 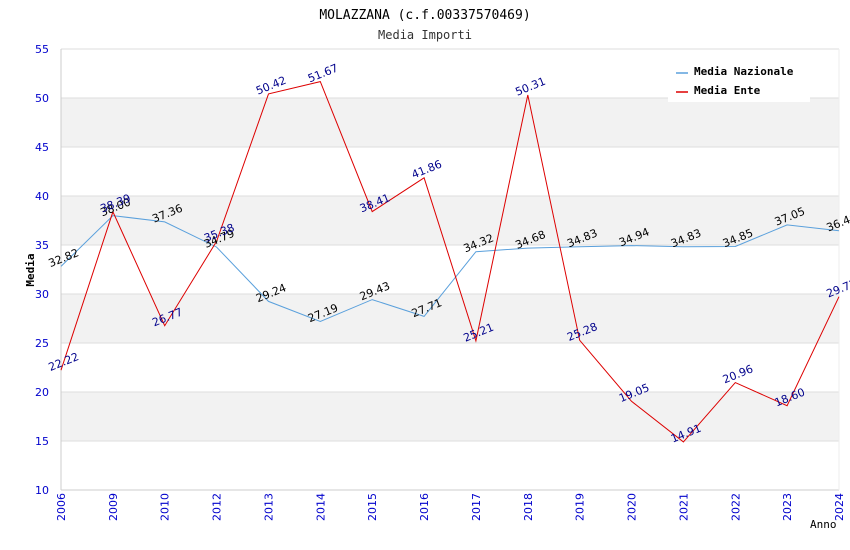 What do you see at coordinates (372, 507) in the screenshot?
I see `x-tick-label: 2015` at bounding box center [372, 507].